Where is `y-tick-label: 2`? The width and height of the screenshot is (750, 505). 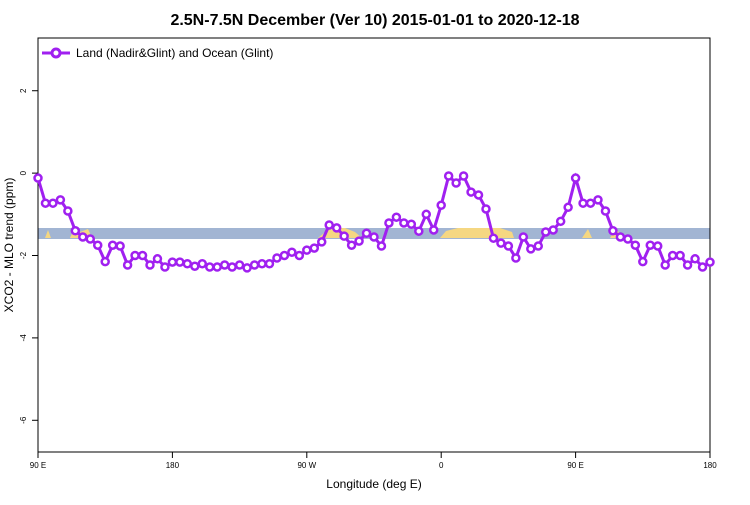 y-tick-label: 2 is located at coordinates (23, 90).